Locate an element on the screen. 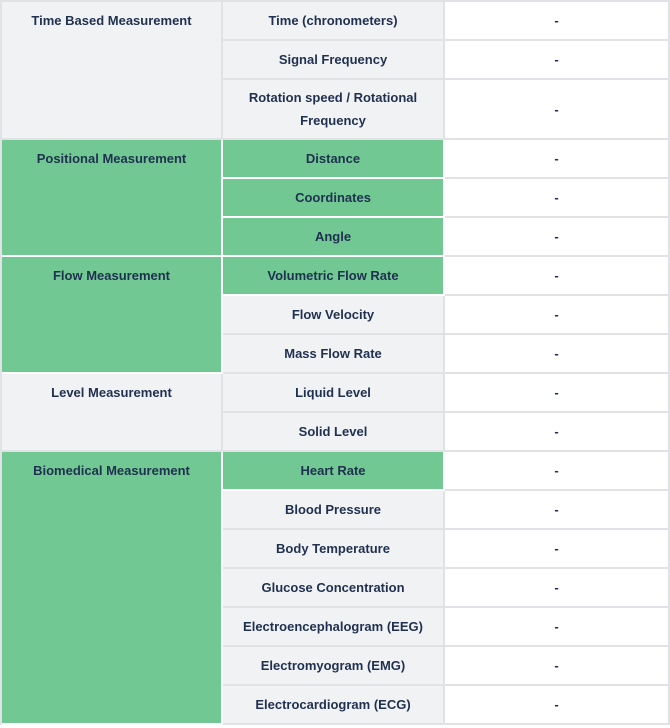 This screenshot has width=670, height=728. measurement-cell: Rotation speed / Rotational Frequency is located at coordinates (334, 110).